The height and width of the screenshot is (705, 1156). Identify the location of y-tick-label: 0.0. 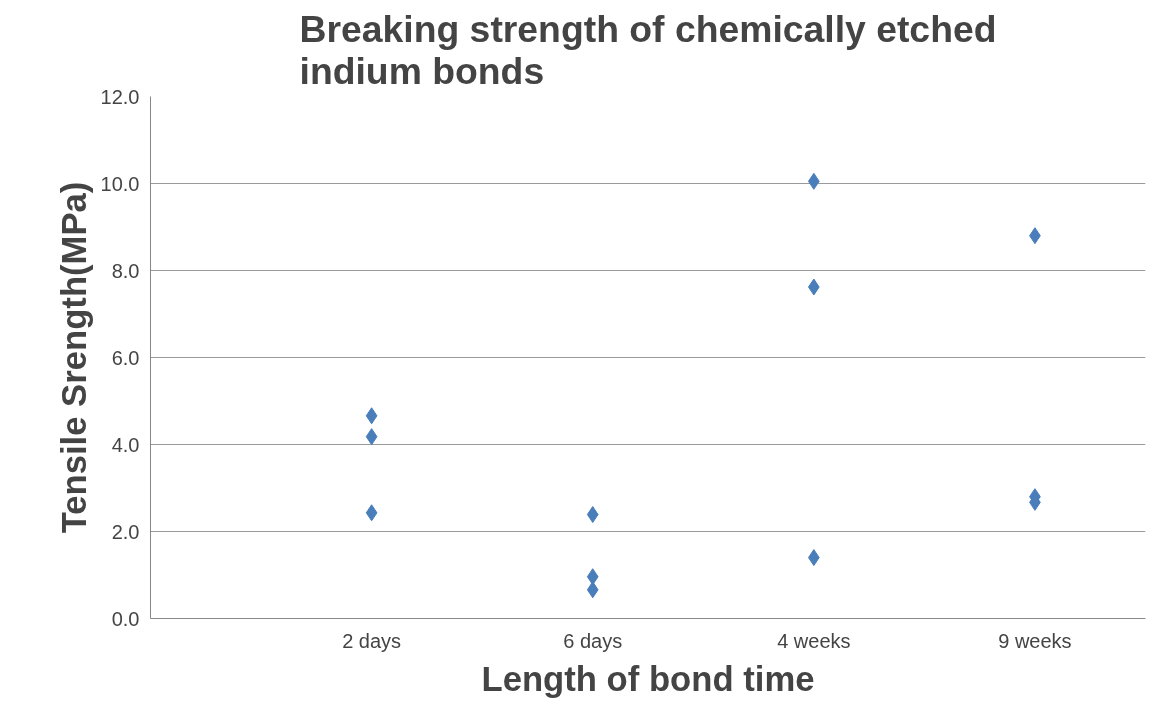
(125, 618).